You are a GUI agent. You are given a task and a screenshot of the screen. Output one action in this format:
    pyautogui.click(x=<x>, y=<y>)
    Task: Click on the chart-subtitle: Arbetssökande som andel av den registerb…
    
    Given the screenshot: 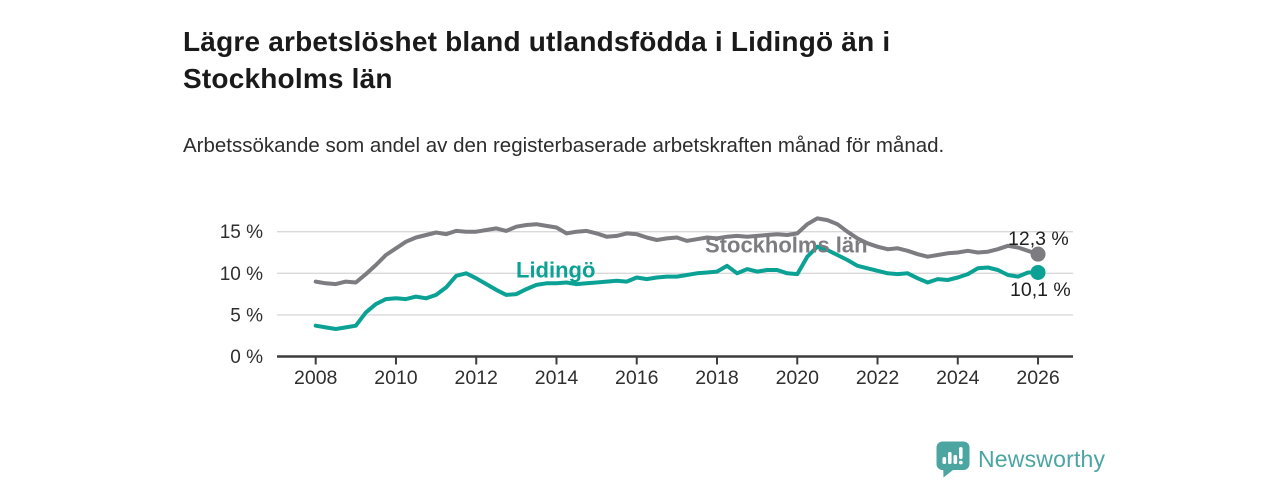 What is the action you would take?
    pyautogui.click(x=564, y=145)
    